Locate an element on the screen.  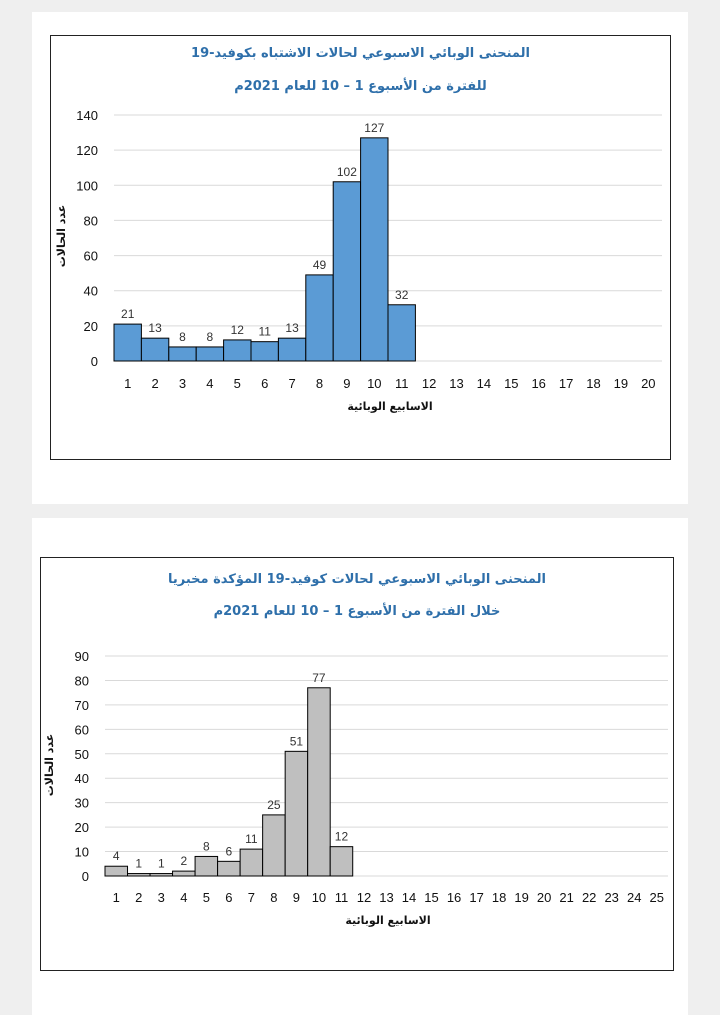
x-tick-label: 23 is located at coordinates (611, 897).